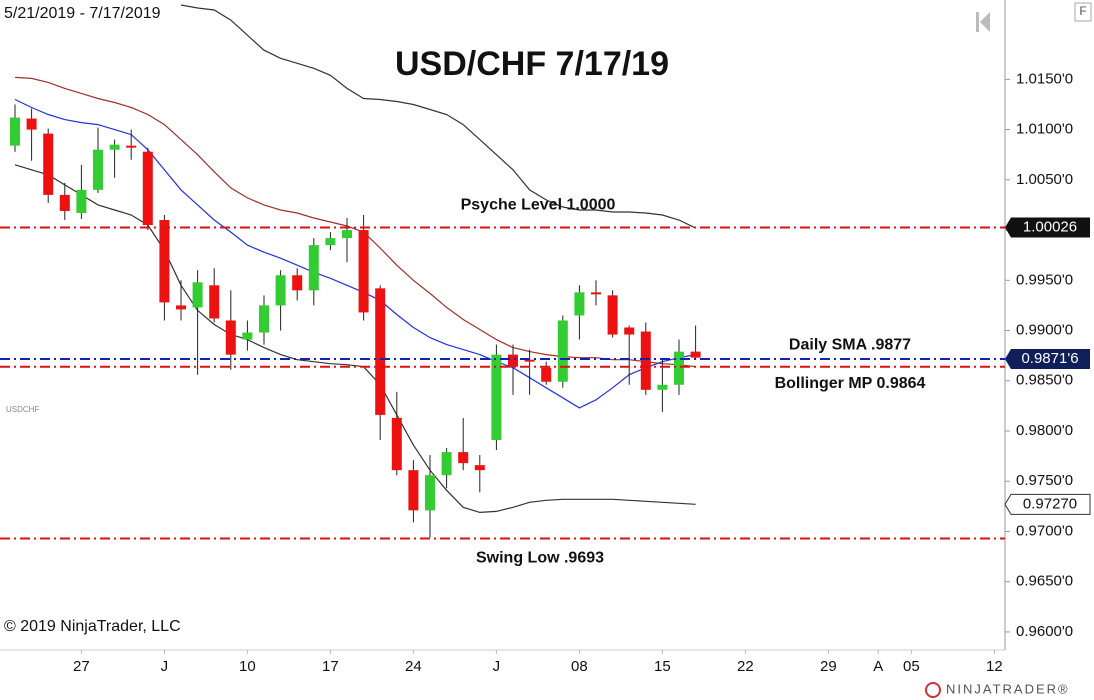 The width and height of the screenshot is (1094, 700). I want to click on x-tick-label: 29, so click(828, 666).